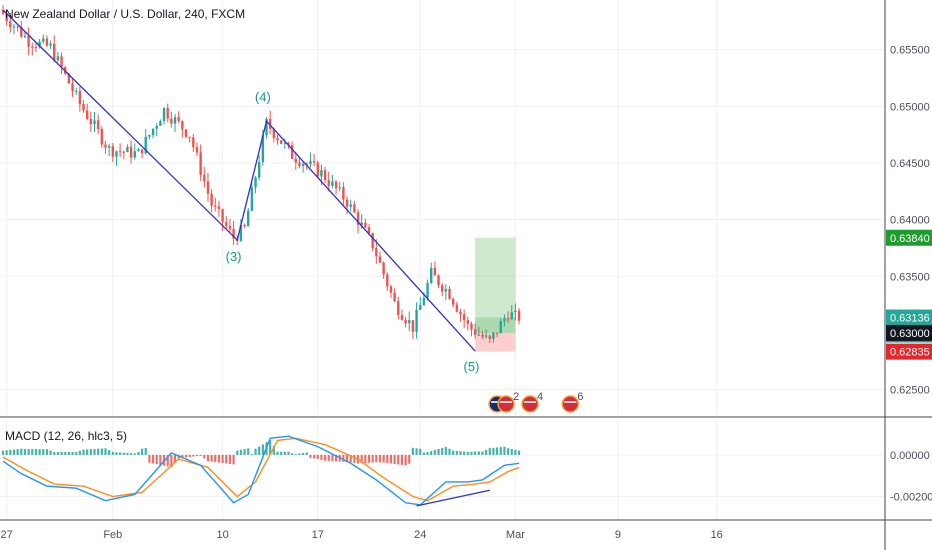 The image size is (932, 550). Describe the element at coordinates (535, 402) in the screenshot. I see `economic-events: 2 4 6` at that location.